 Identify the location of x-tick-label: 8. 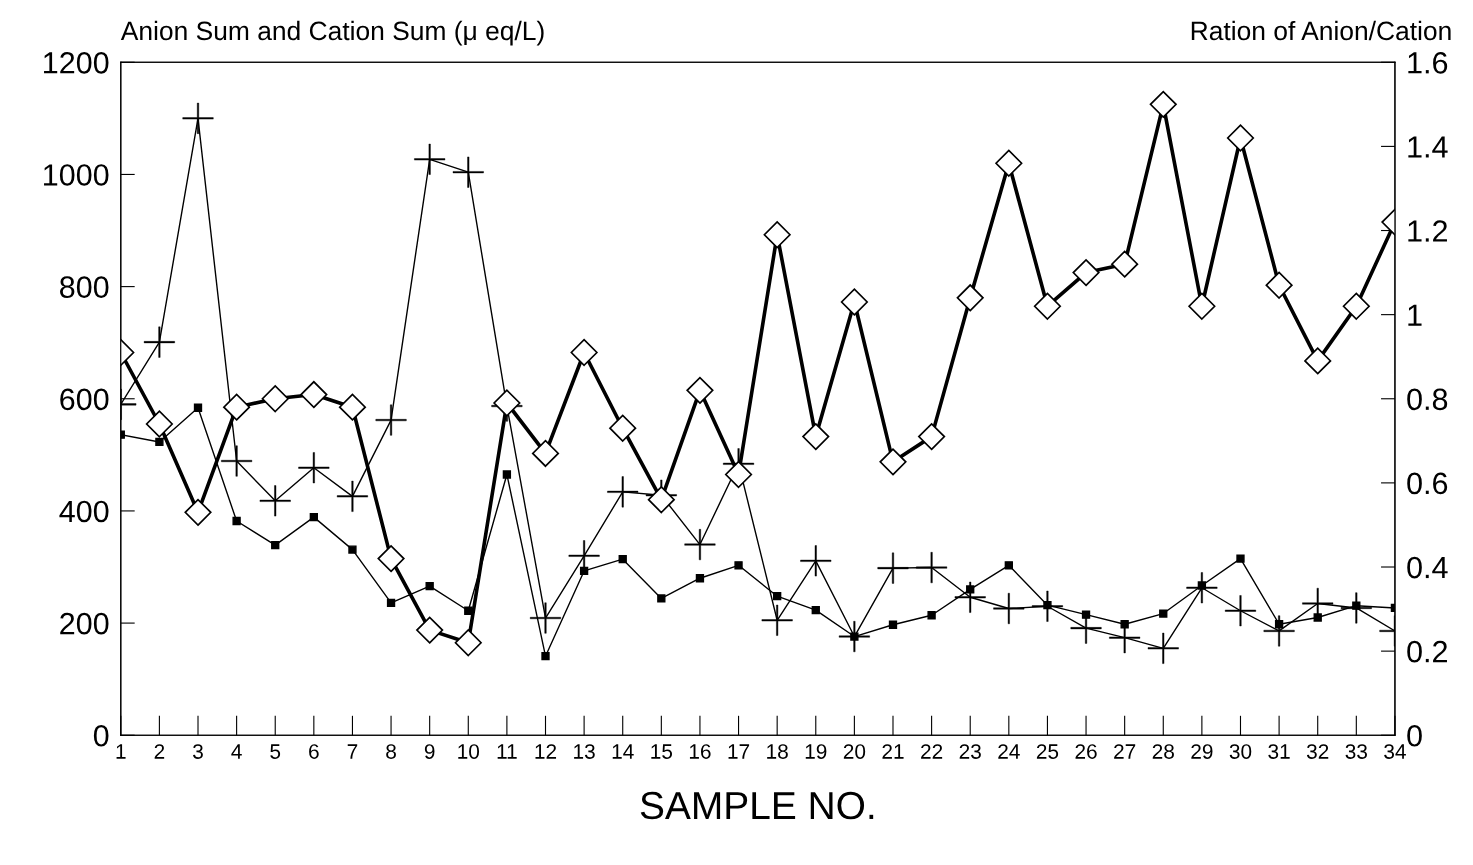
(391, 751).